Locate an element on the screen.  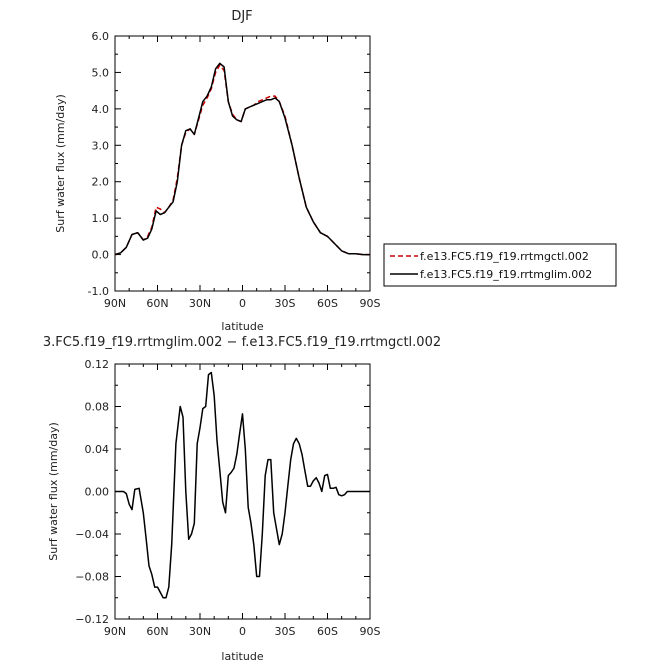
y-tick-label: 1.0 is located at coordinates (101, 218).